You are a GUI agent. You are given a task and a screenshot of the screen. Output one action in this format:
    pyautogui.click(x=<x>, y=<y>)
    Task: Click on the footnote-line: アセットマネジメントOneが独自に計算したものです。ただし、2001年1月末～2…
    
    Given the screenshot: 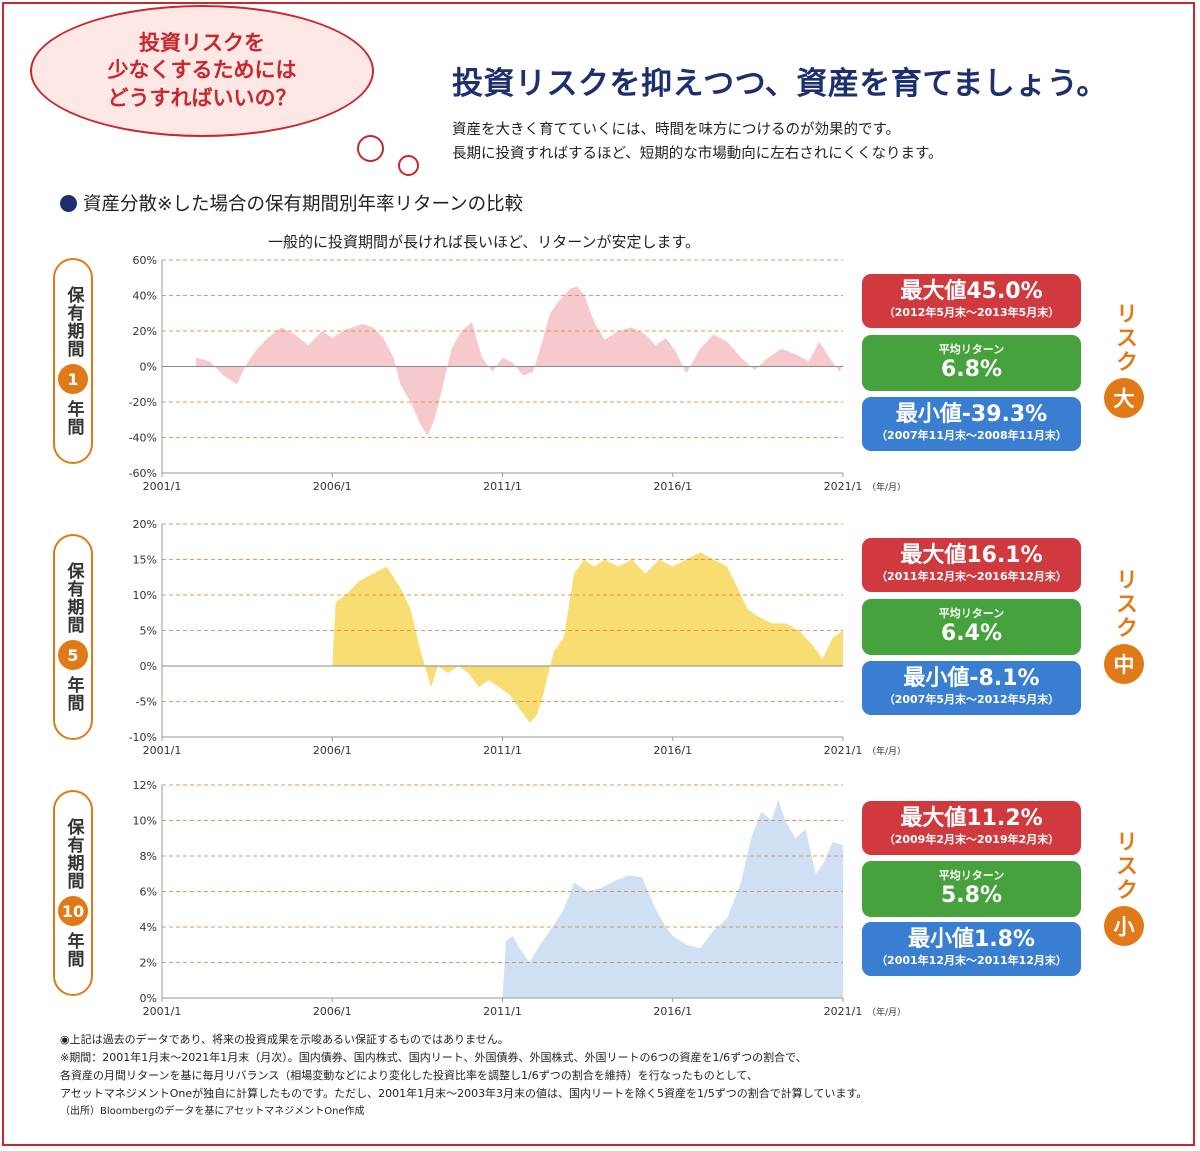 What is the action you would take?
    pyautogui.click(x=464, y=1093)
    